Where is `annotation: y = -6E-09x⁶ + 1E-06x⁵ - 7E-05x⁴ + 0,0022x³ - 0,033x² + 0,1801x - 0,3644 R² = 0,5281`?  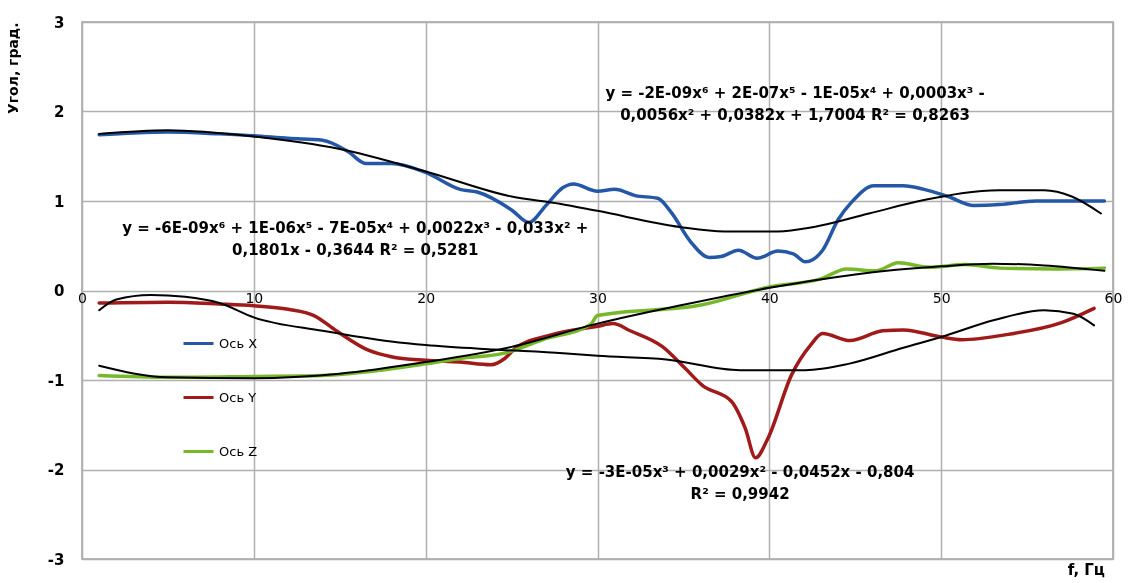
annotation: y = -6E-09x⁶ + 1E-06x⁵ - 7E-05x⁴ + 0,0022x³ - 0,033x² + 0,1801x - 0,3644 R² = 0,5281 is located at coordinates (355, 238).